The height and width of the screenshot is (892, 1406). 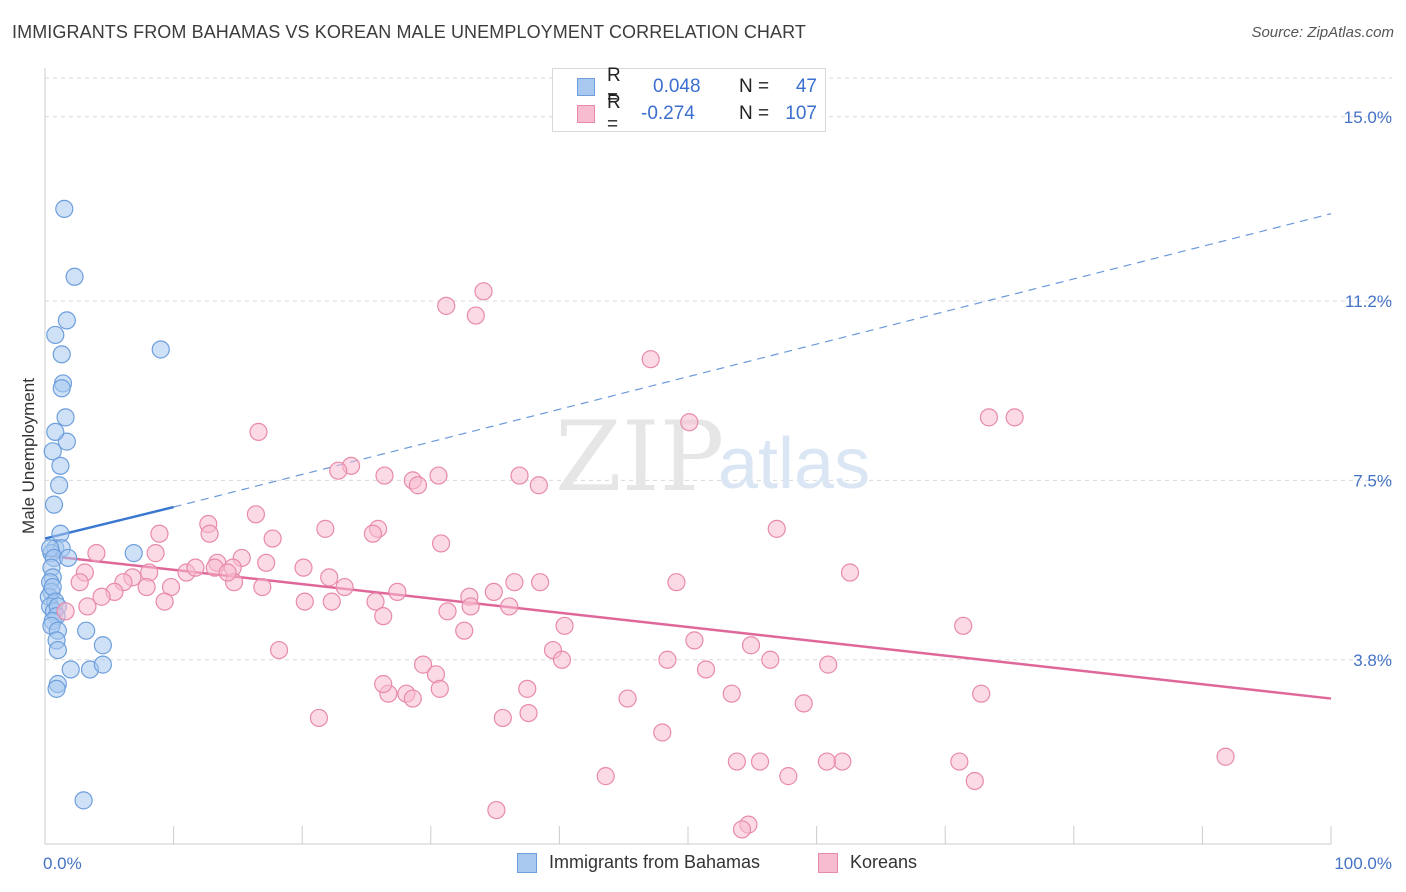 I want to click on y-tick-label: 11.2%, so click(x=1368, y=301).